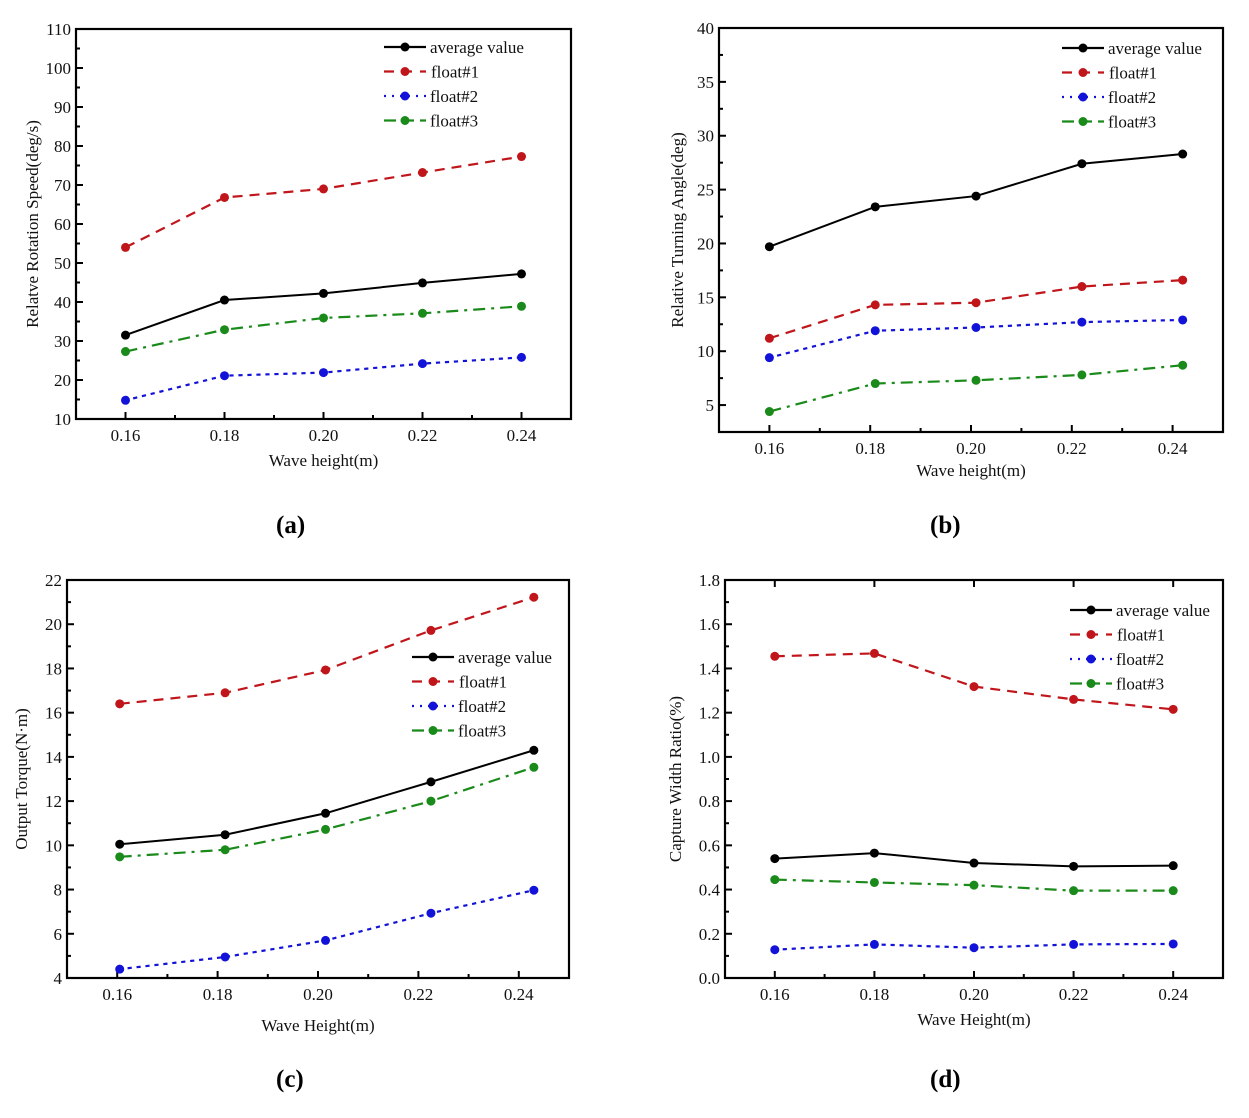 The width and height of the screenshot is (1249, 1118). What do you see at coordinates (62, 146) in the screenshot?
I see `y-tick-label: 80` at bounding box center [62, 146].